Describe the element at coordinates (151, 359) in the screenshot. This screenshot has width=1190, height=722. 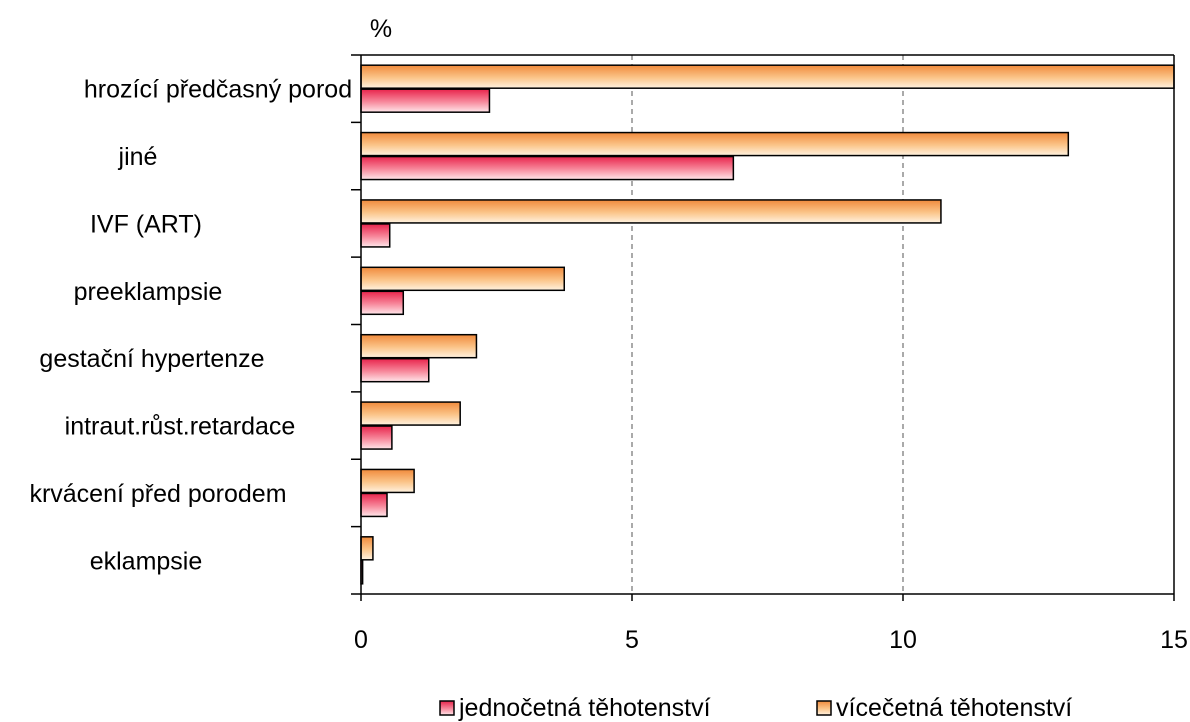
I see `category-label-4: gestační hypertenze` at that location.